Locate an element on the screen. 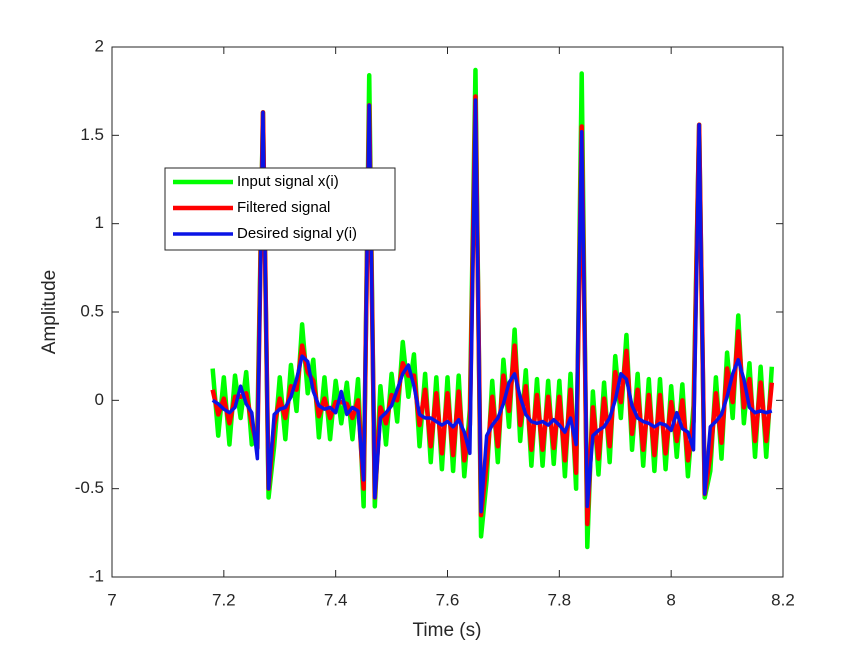  y-tick-label: -1 is located at coordinates (96, 575).